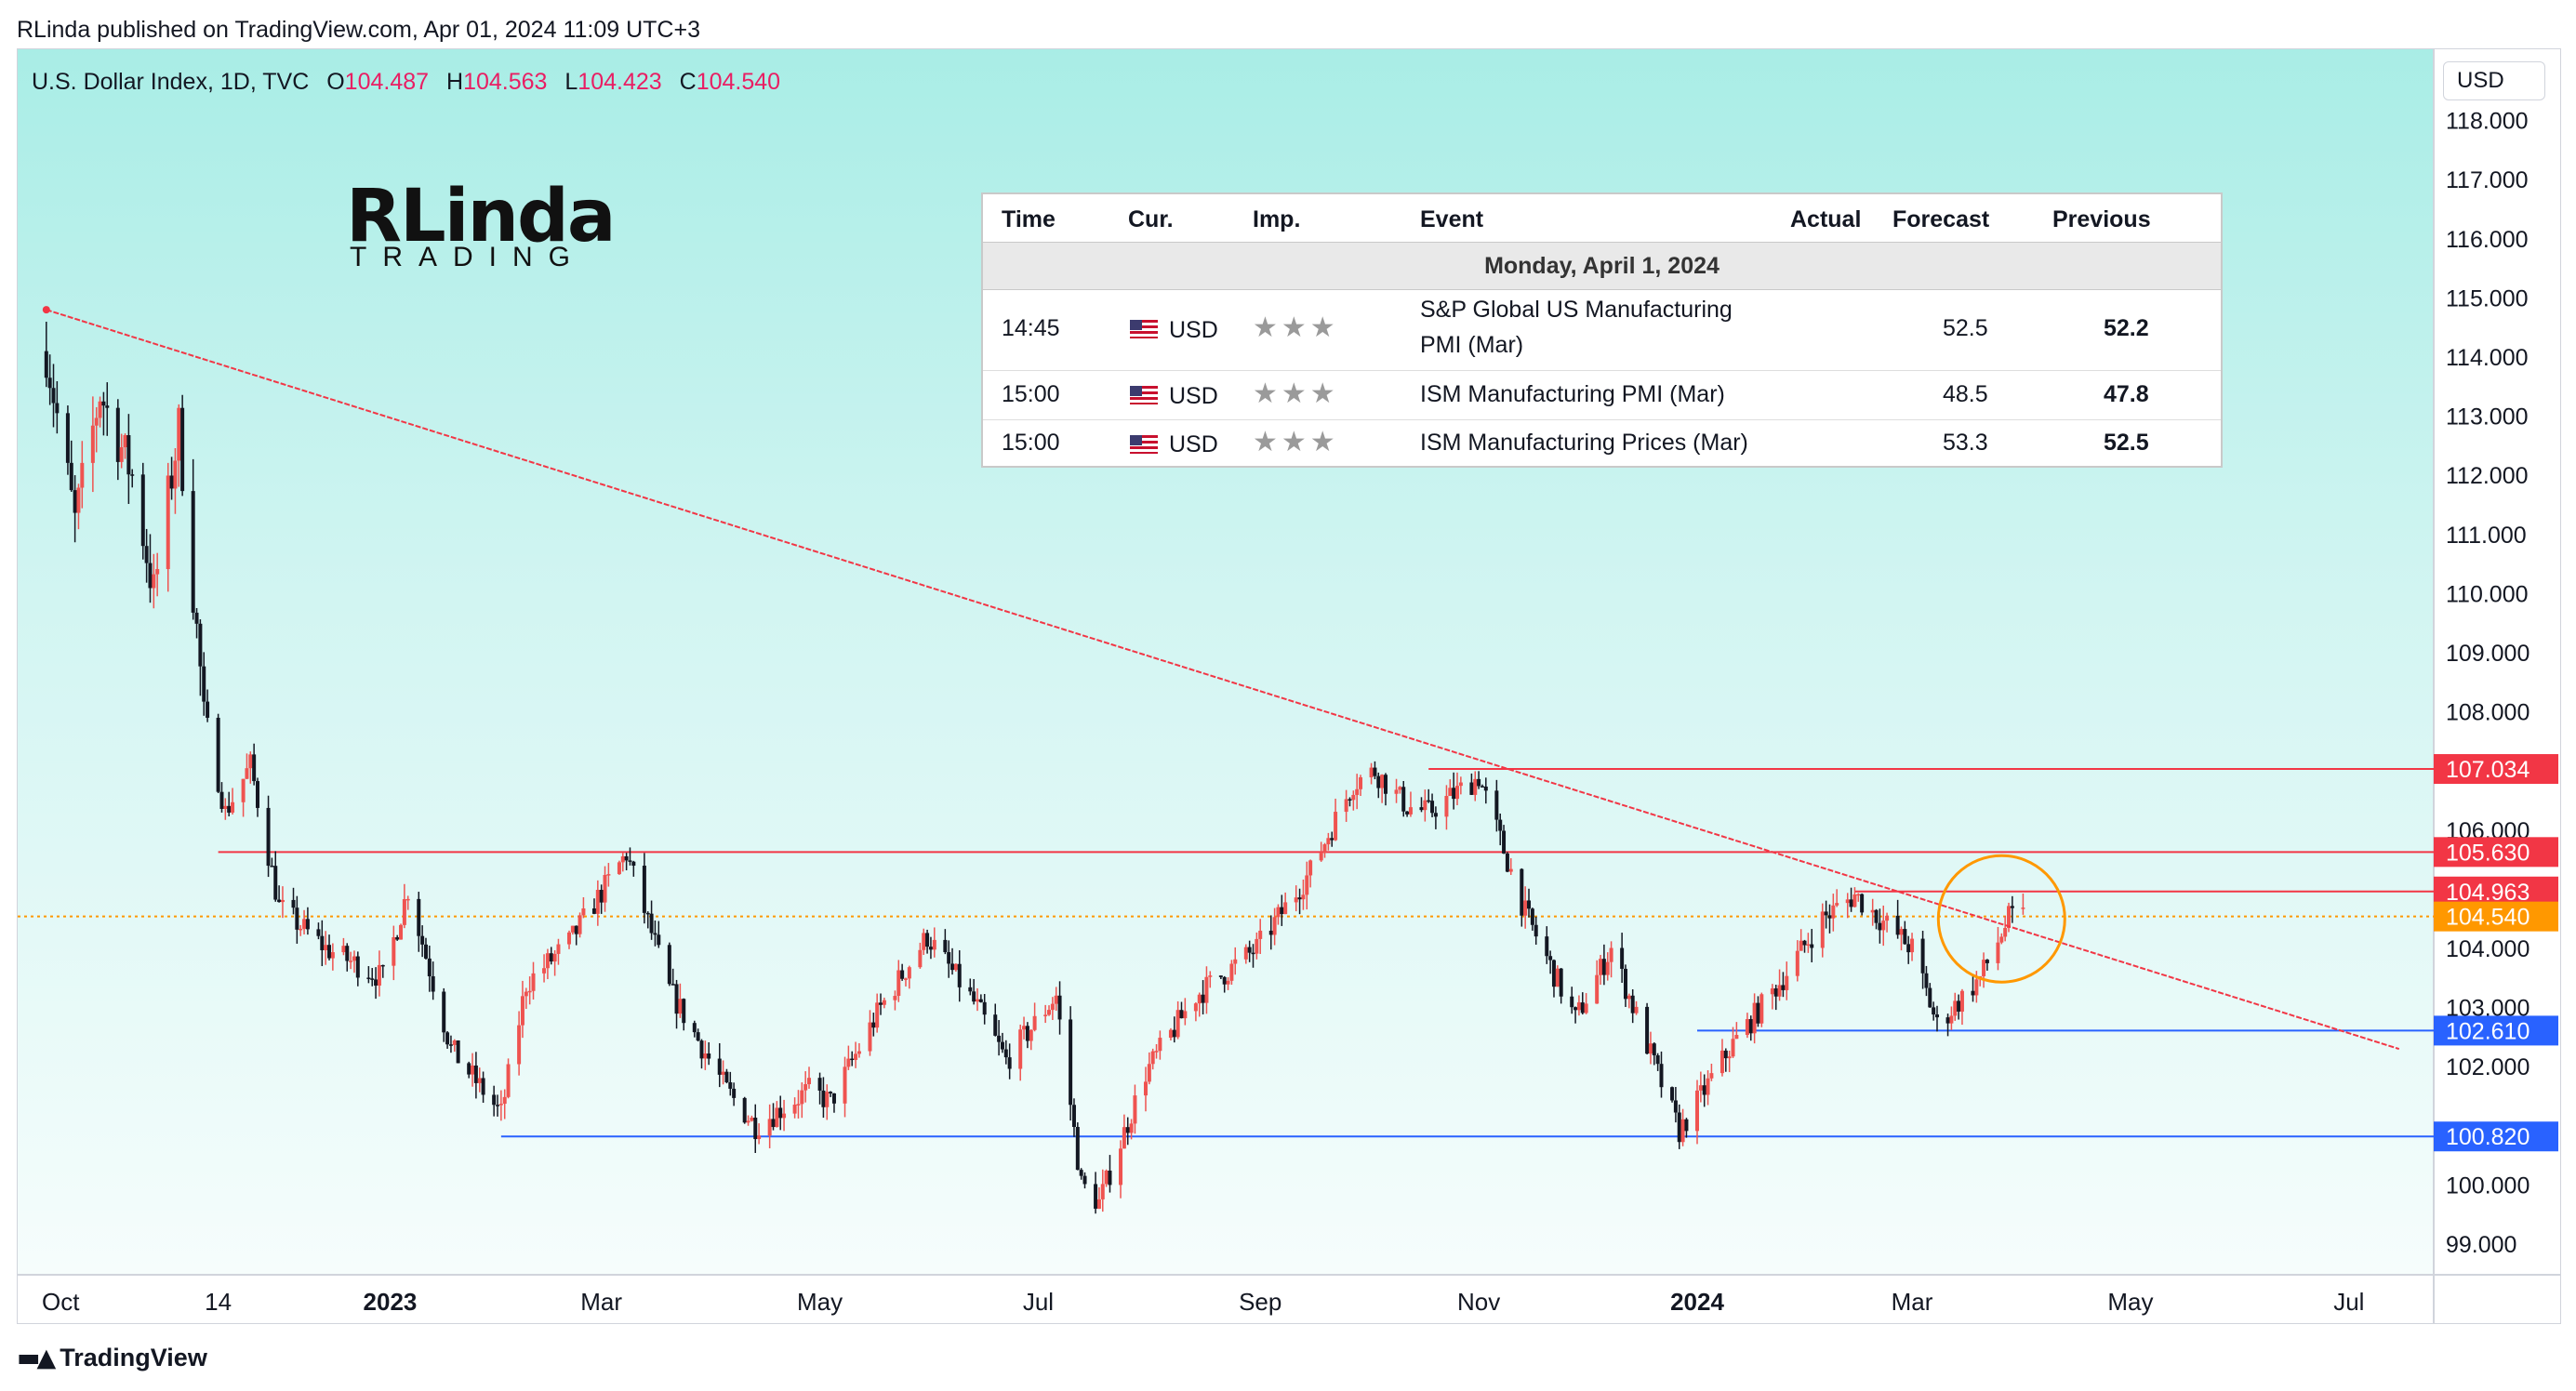 The image size is (2576, 1391). I want to click on tradingview-logo: ▬▲ TradingView, so click(112, 1358).